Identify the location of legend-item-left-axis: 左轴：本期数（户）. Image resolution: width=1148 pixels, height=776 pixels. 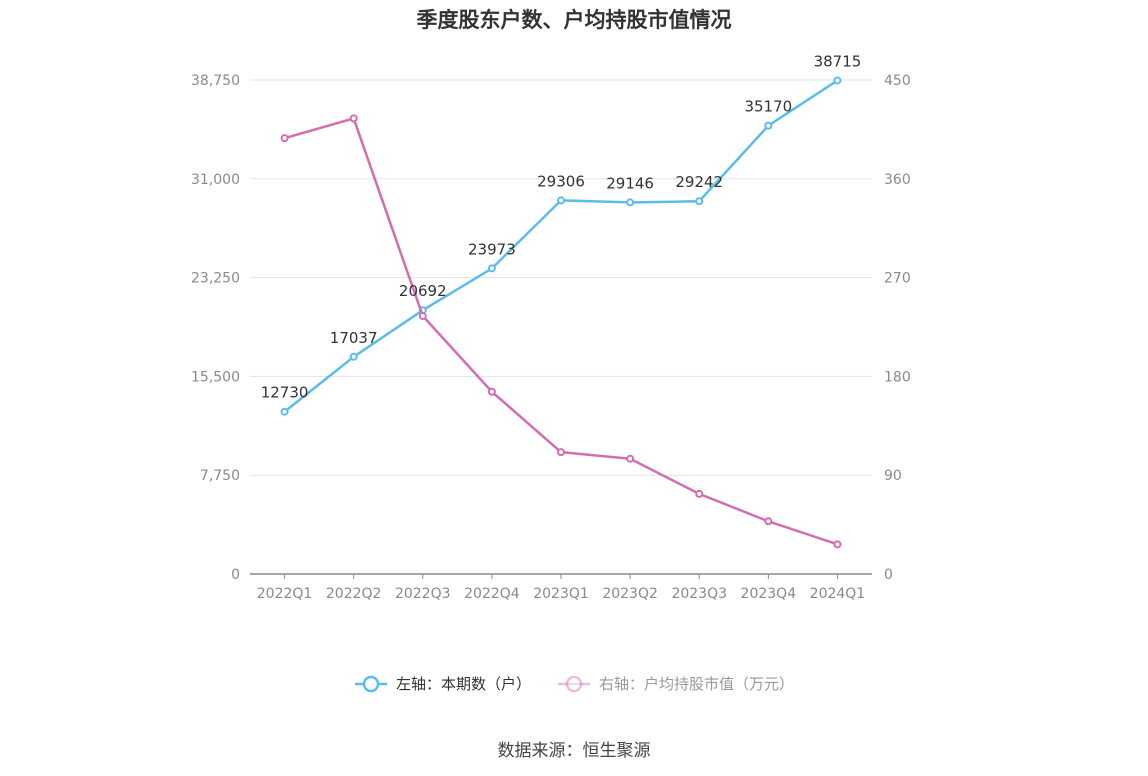
(442, 683).